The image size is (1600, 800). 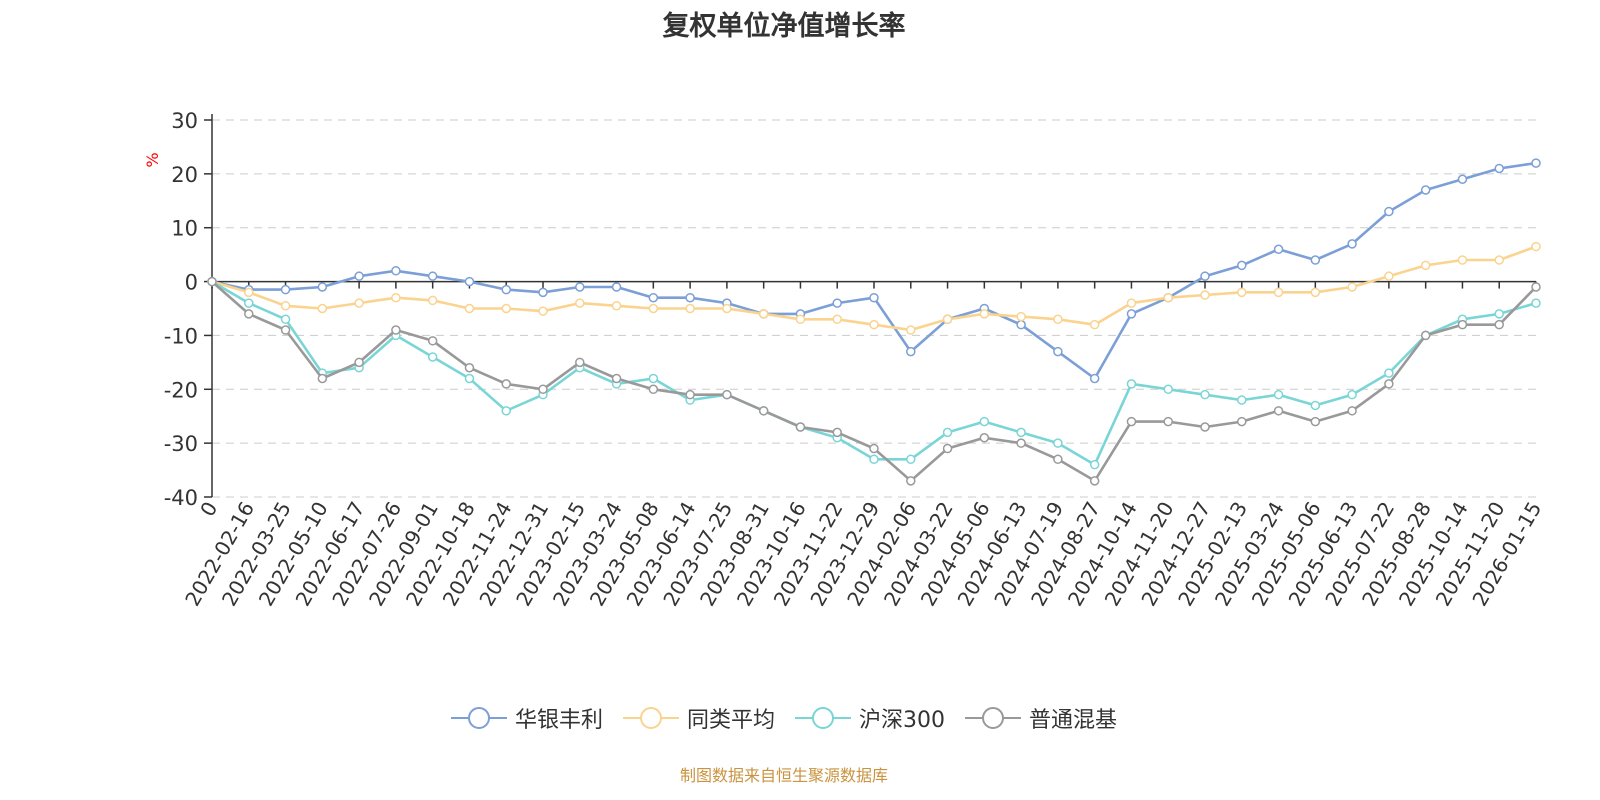 I want to click on y-tick-label: -40, so click(x=181, y=498).